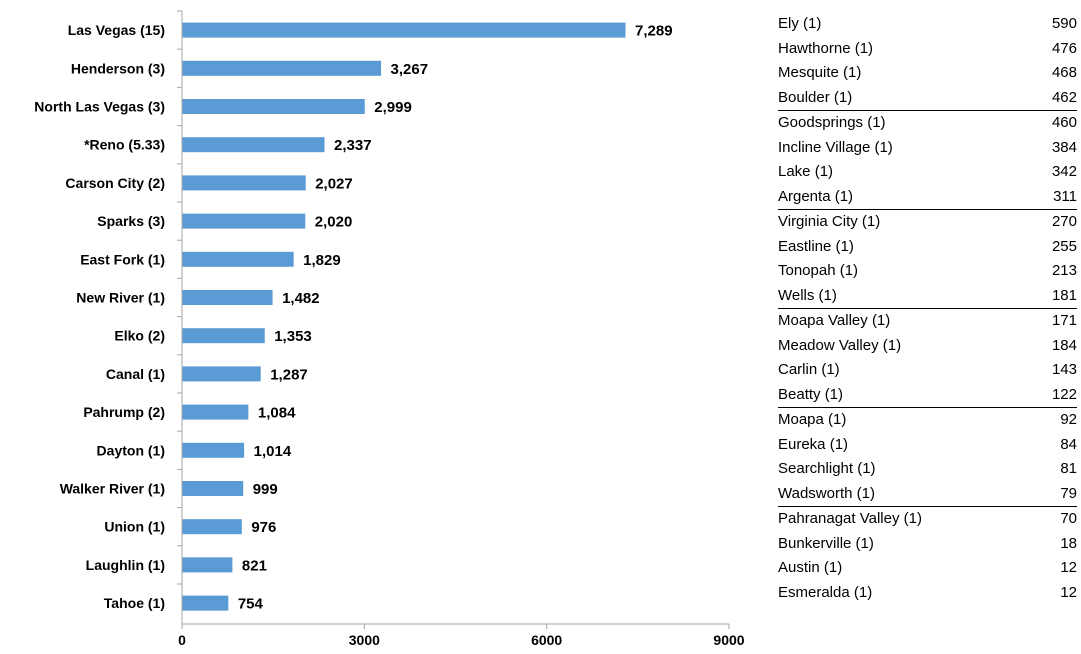 Image resolution: width=1081 pixels, height=654 pixels. What do you see at coordinates (927, 24) in the screenshot?
I see `table-row: Ely (1) 590` at bounding box center [927, 24].